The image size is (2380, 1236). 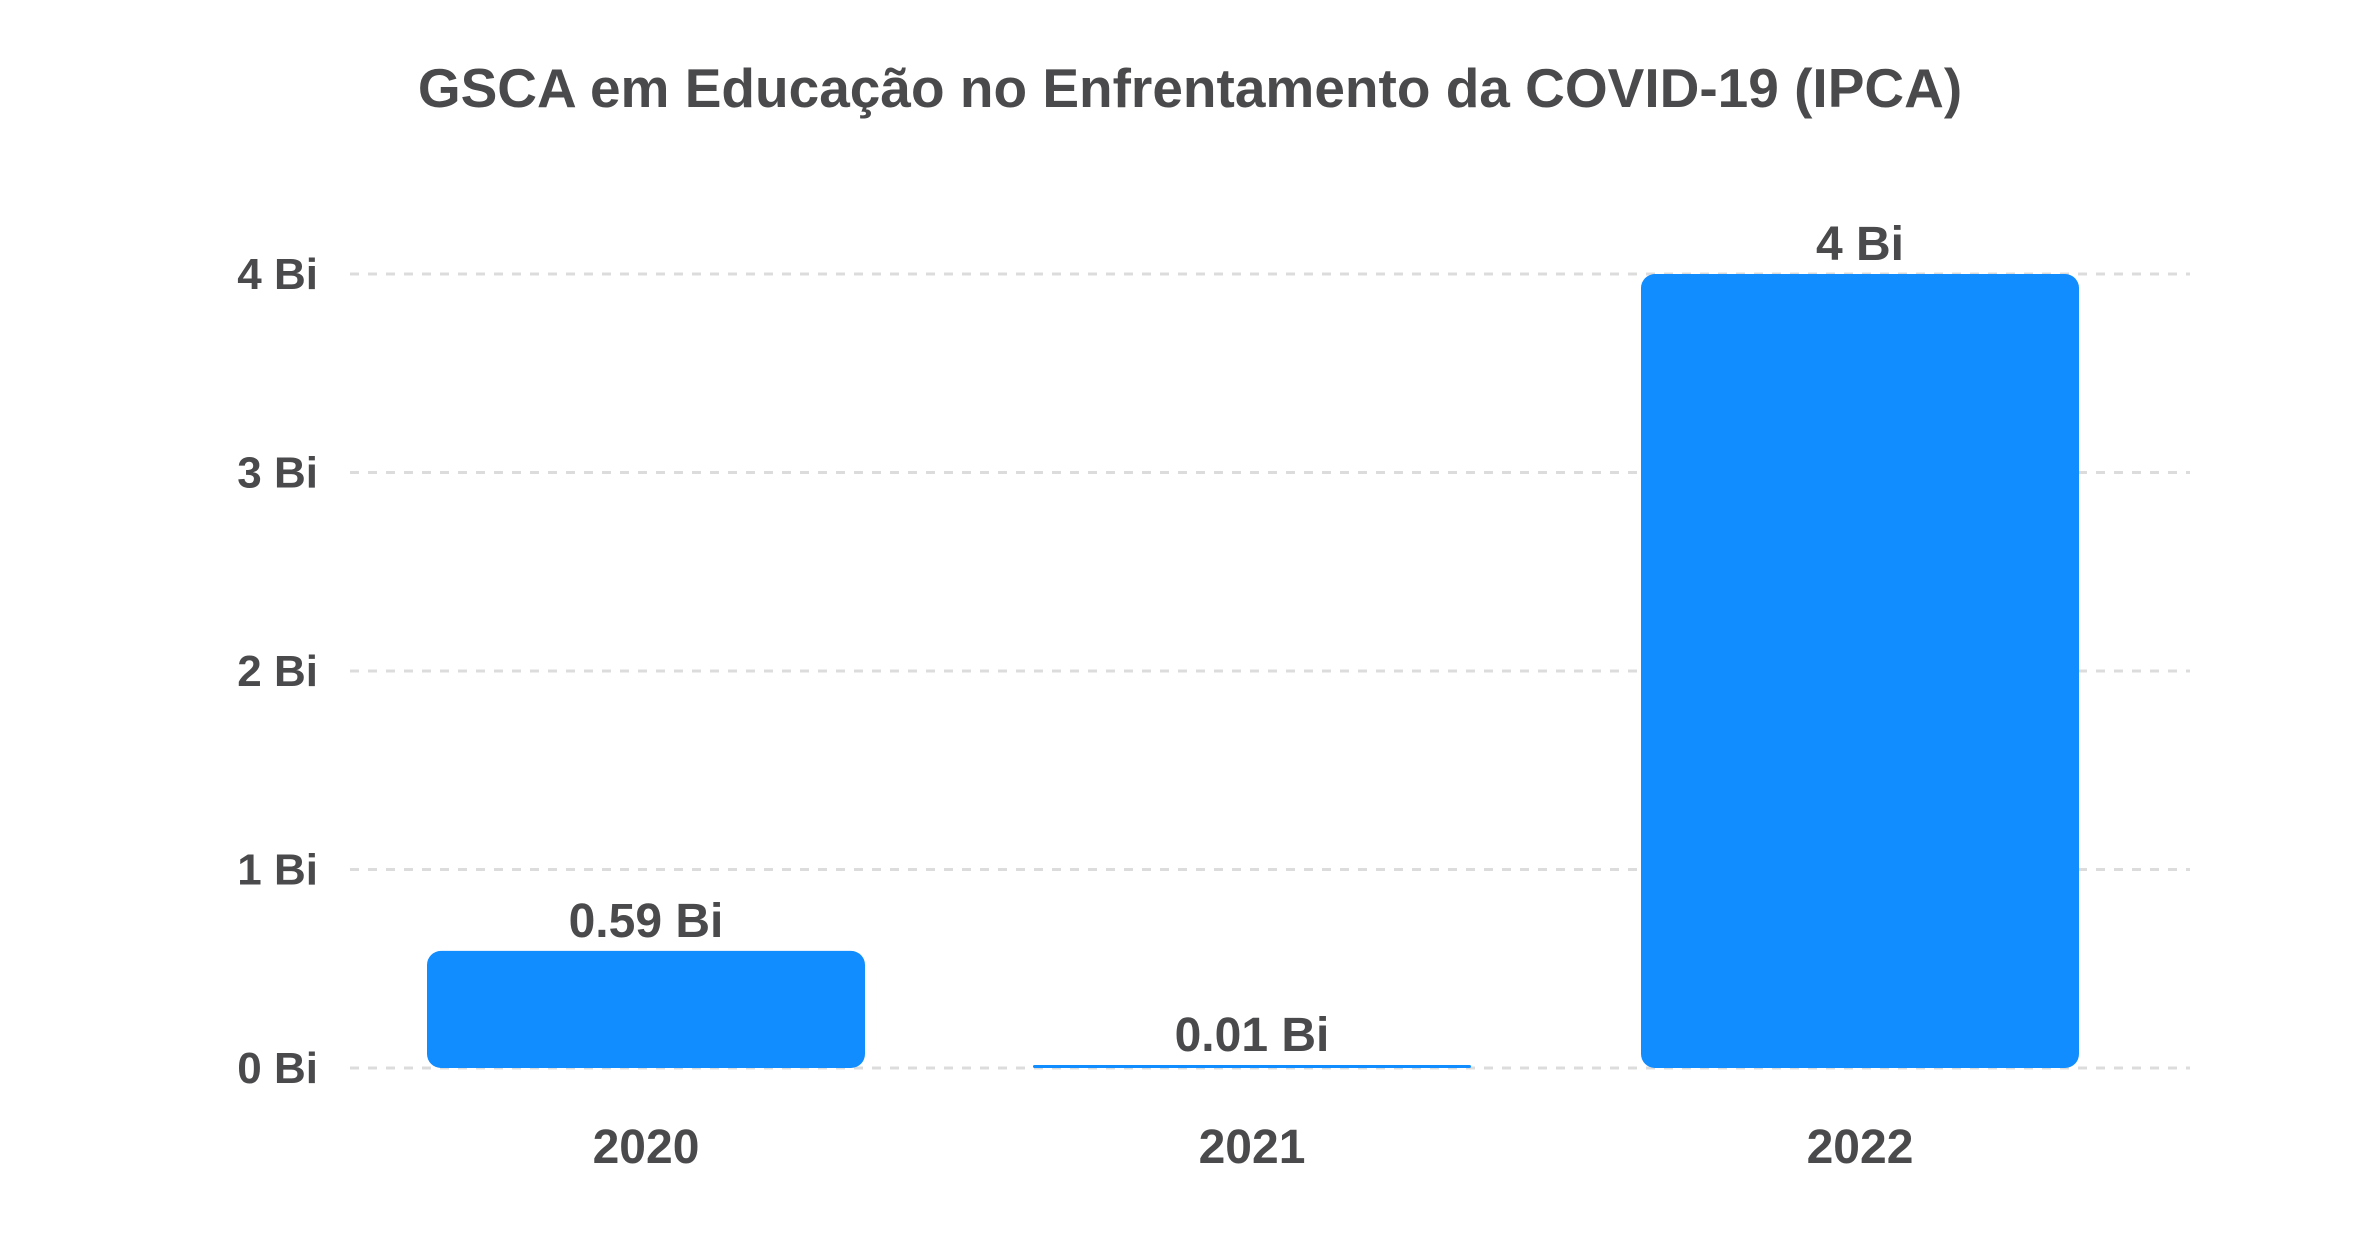 I want to click on bar-2022, so click(x=1860, y=671).